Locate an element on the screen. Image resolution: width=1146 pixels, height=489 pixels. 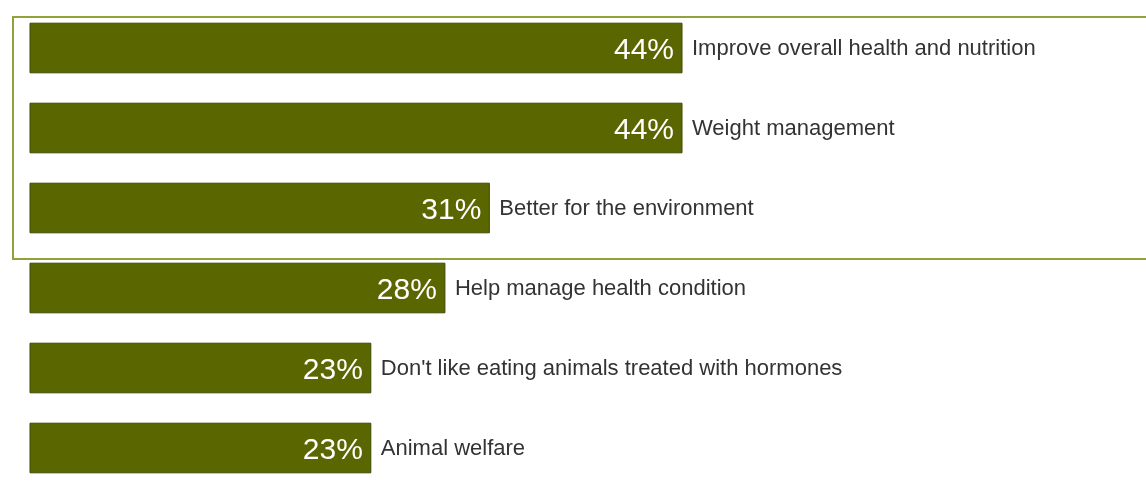
y-tick-label: Improve overall health and nutrition is located at coordinates (864, 47).